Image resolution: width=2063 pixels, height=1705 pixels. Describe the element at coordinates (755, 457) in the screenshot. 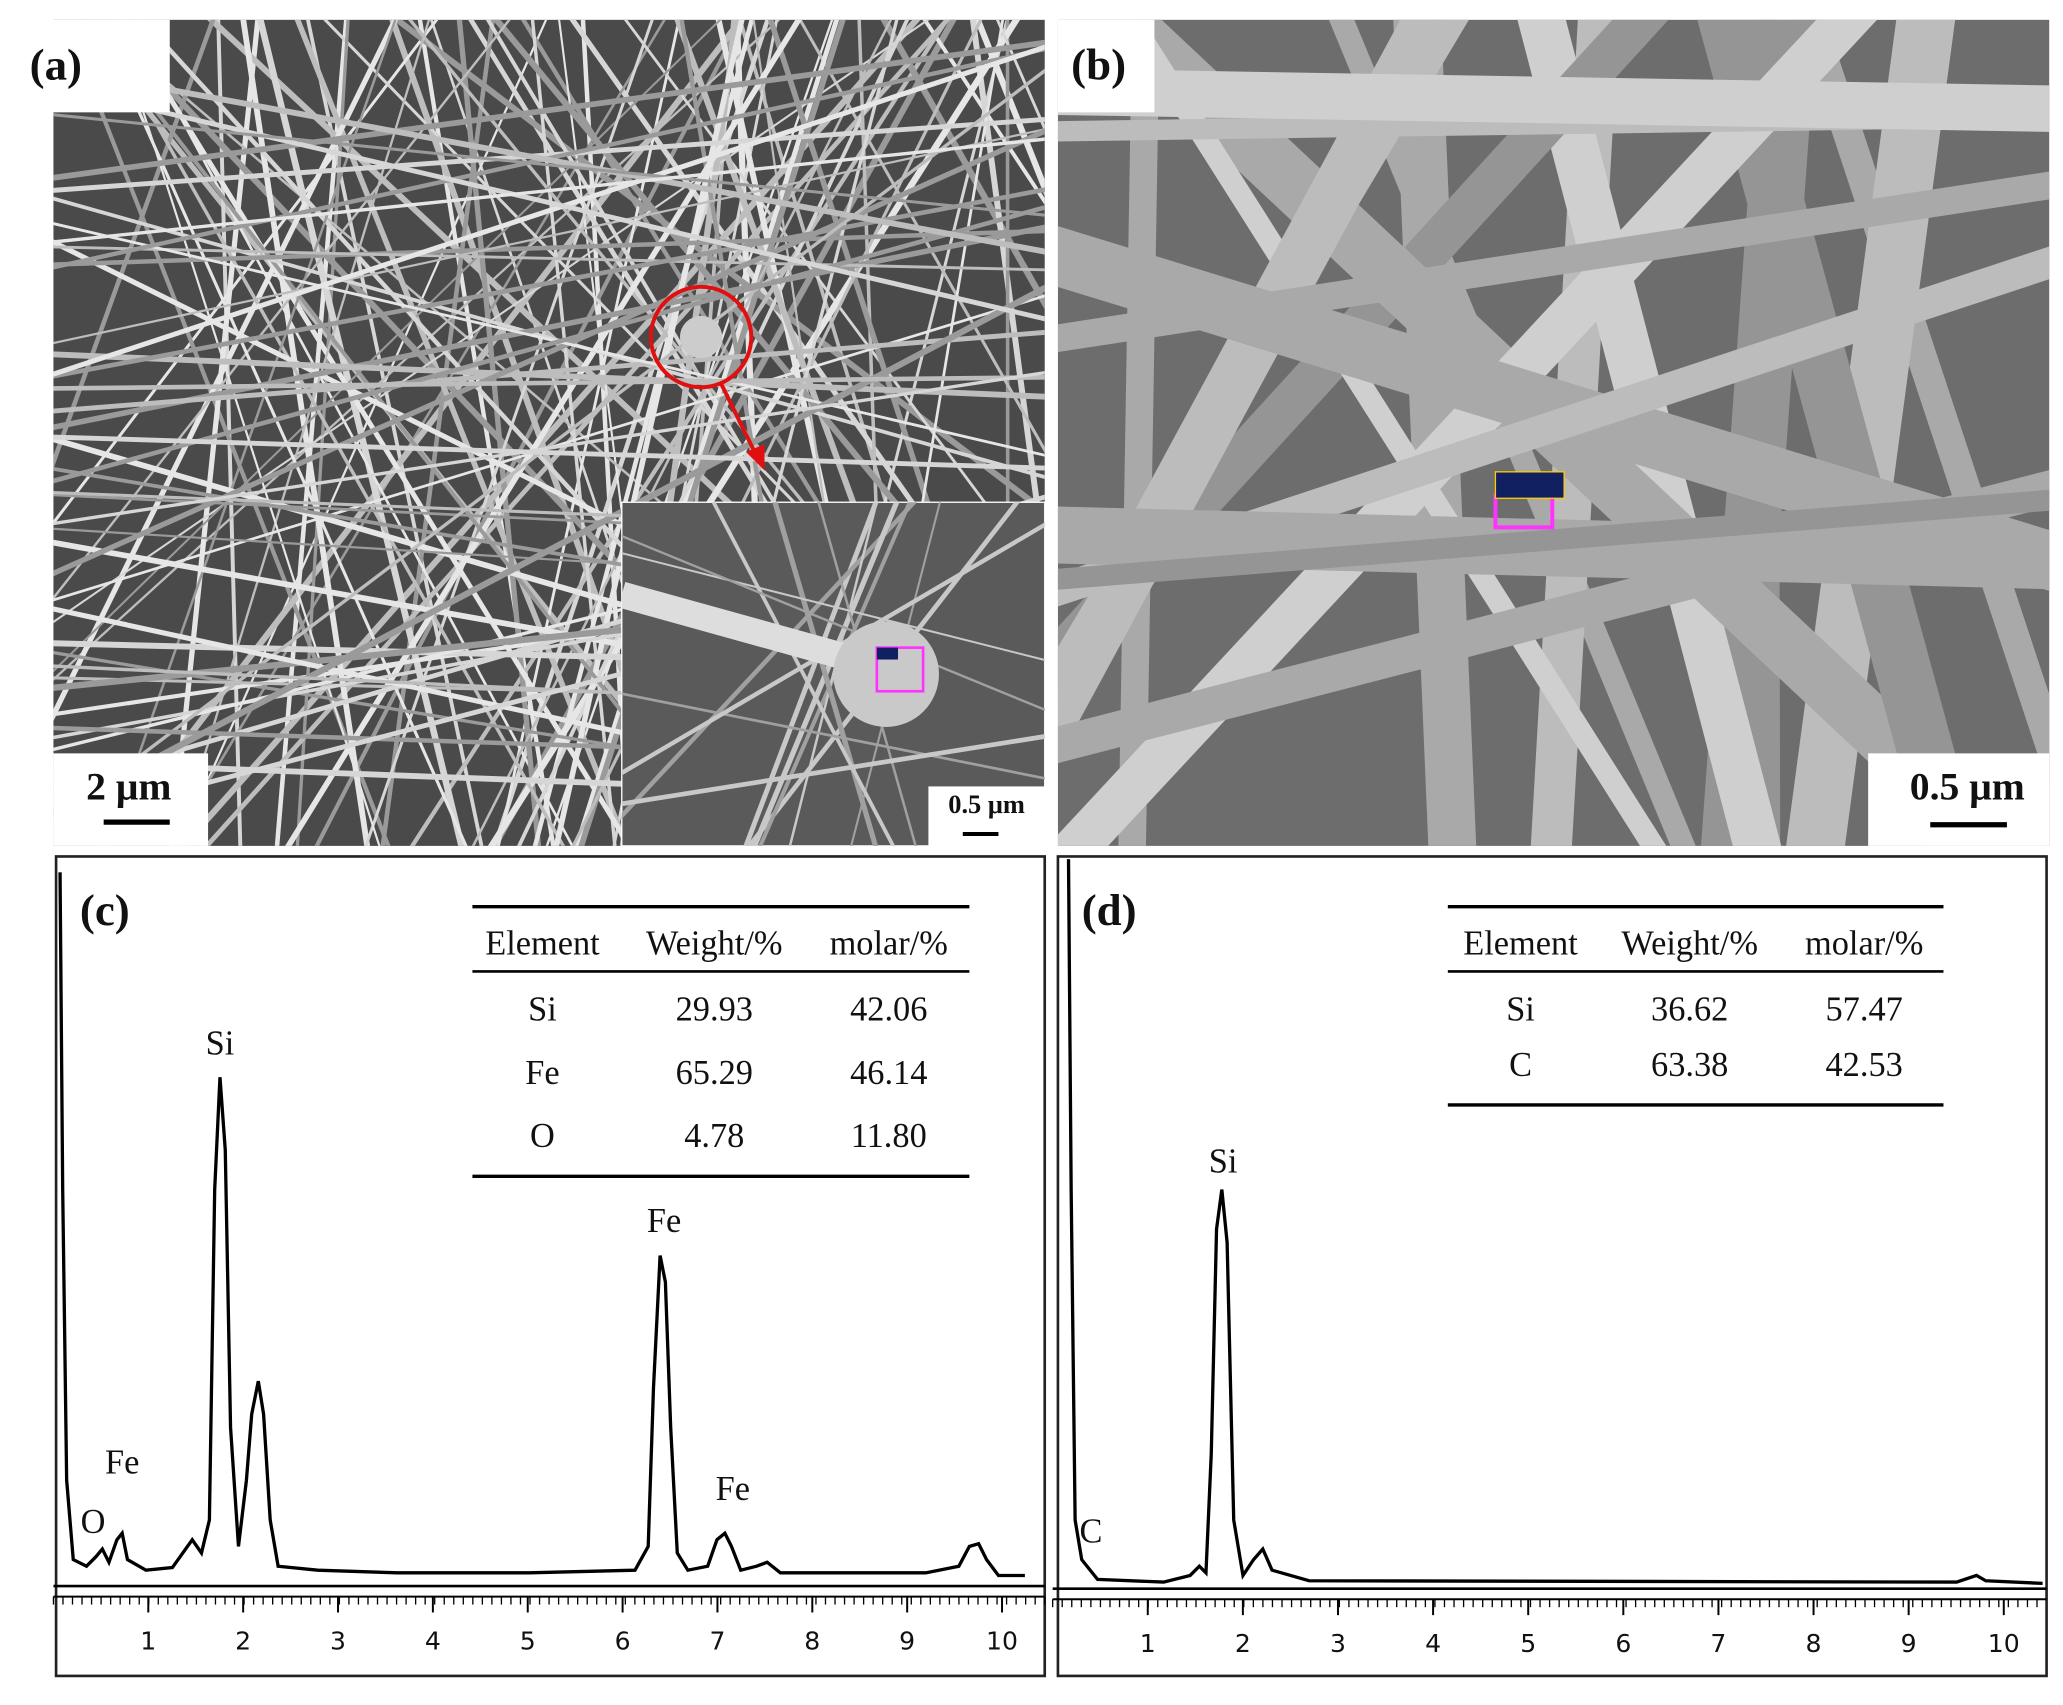

I see `arrow-head` at that location.